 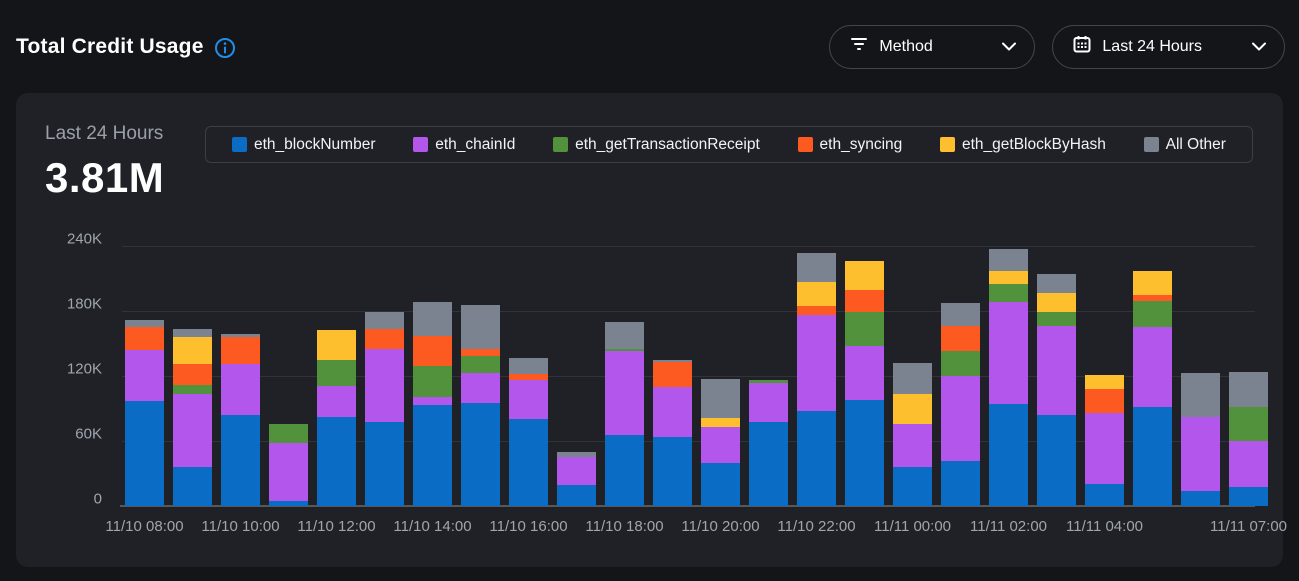 What do you see at coordinates (303, 145) in the screenshot?
I see `legend-item-eth_blockNumber: eth_blockNumber` at bounding box center [303, 145].